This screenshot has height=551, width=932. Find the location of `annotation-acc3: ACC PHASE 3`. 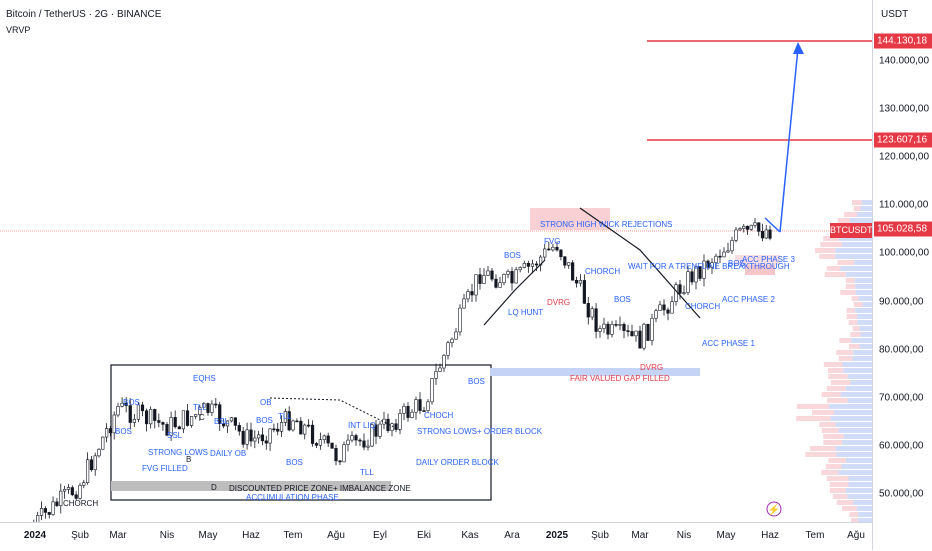

annotation-acc3: ACC PHASE 3 is located at coordinates (768, 259).